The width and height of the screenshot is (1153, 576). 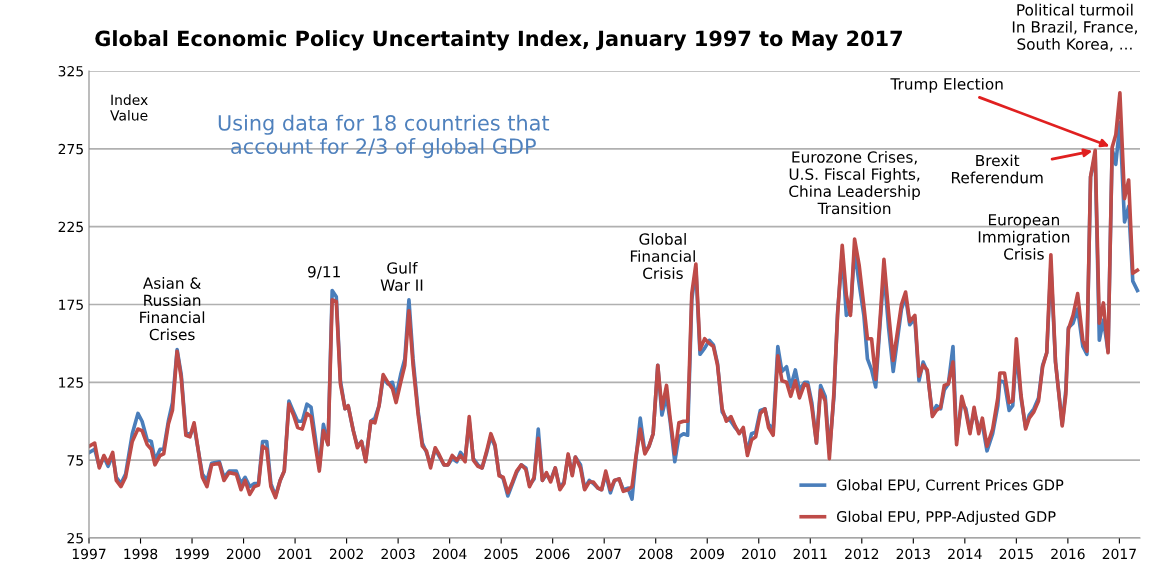 What do you see at coordinates (71, 304) in the screenshot?
I see `y-tick-label: 175` at bounding box center [71, 304].